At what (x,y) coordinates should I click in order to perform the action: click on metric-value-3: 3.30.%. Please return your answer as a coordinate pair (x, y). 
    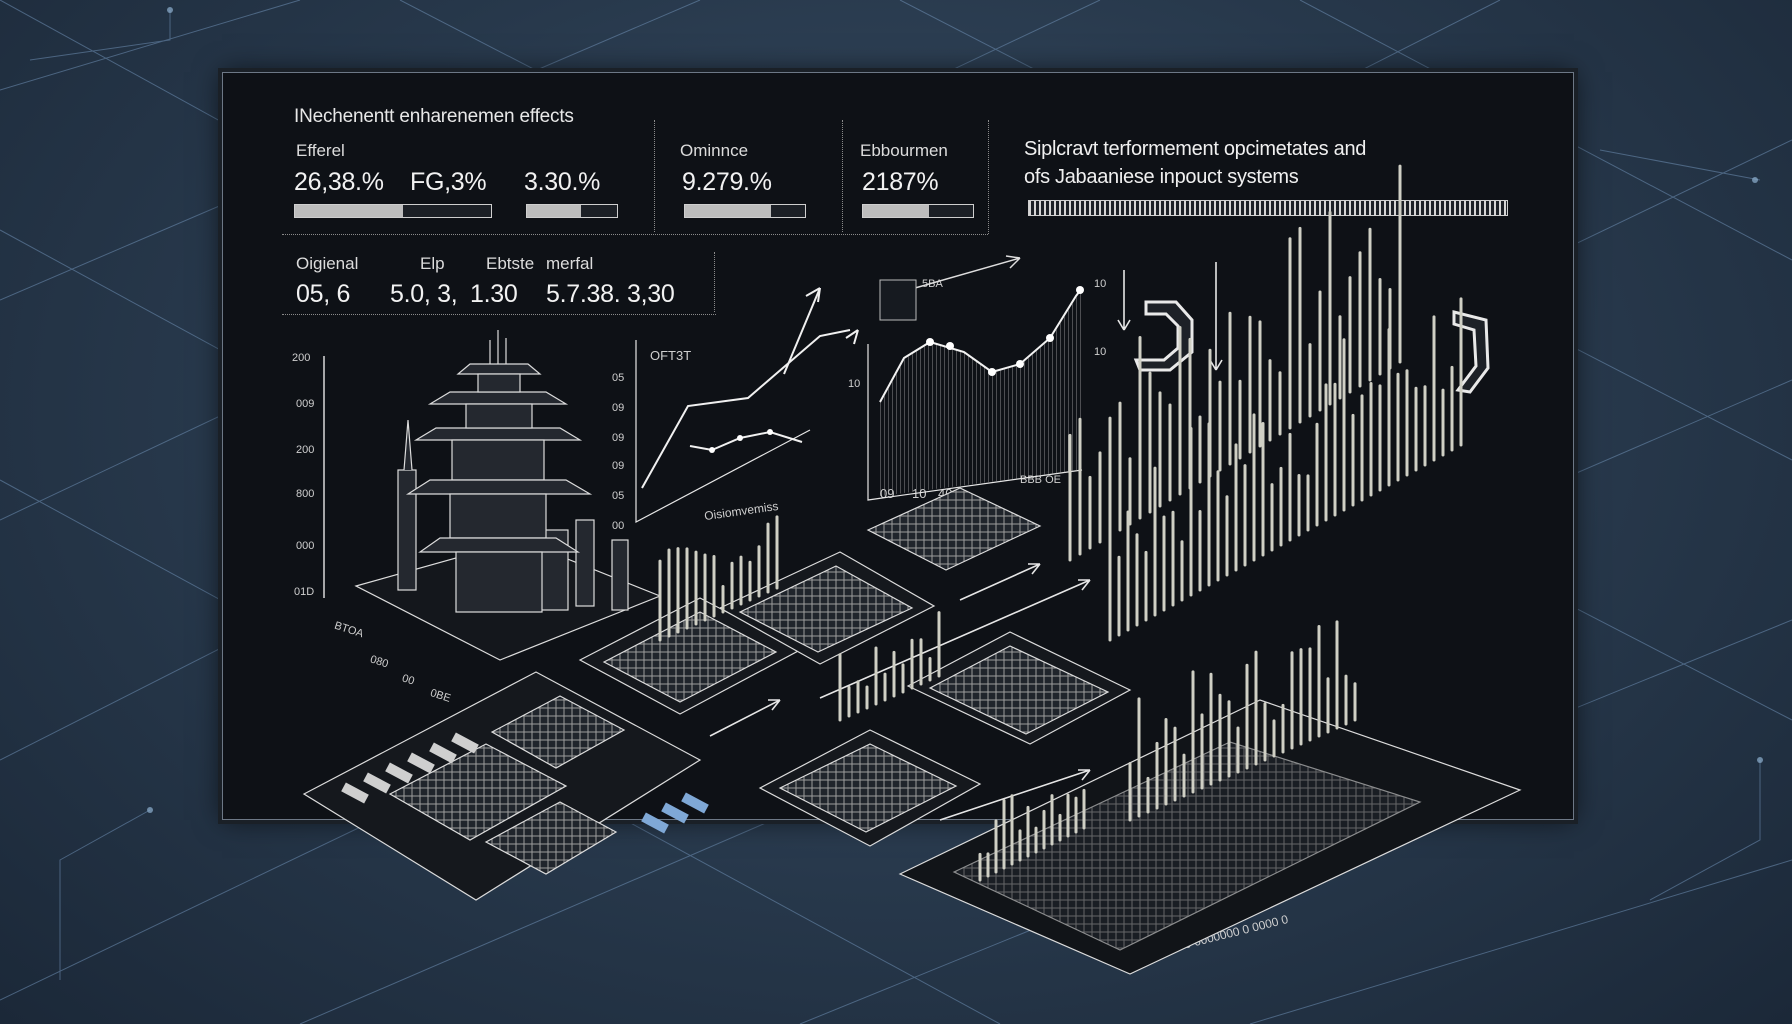
    Looking at the image, I should click on (562, 182).